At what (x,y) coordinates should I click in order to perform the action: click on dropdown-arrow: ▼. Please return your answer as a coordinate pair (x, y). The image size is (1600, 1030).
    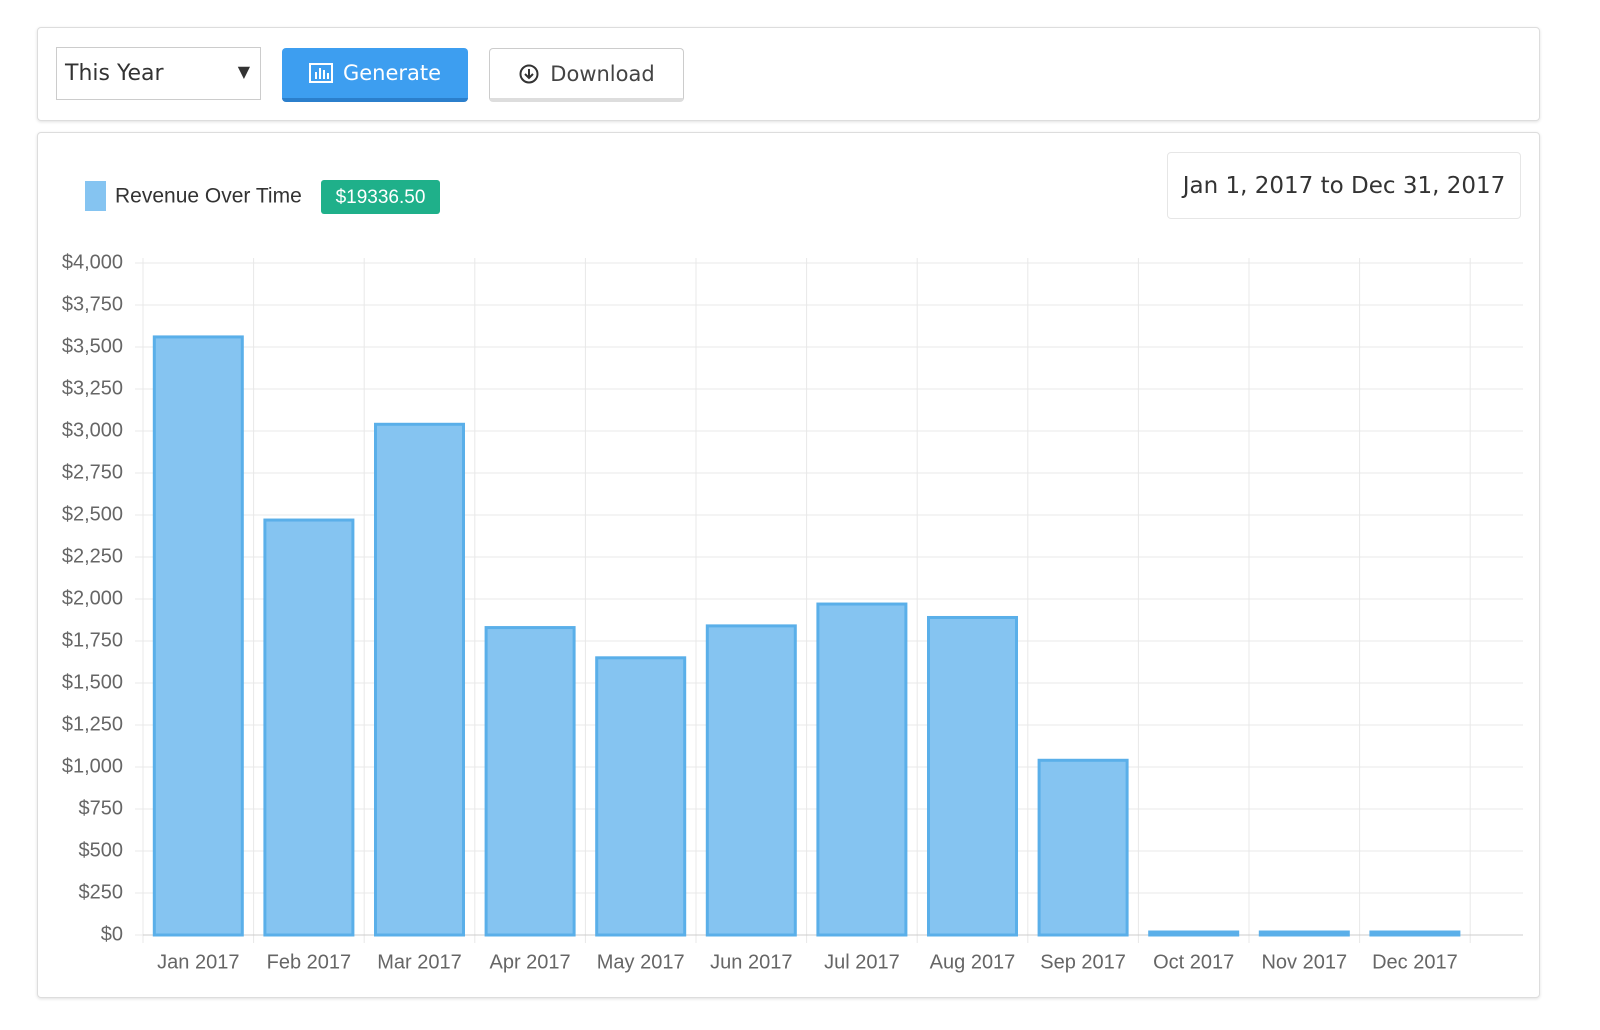
    Looking at the image, I should click on (243, 71).